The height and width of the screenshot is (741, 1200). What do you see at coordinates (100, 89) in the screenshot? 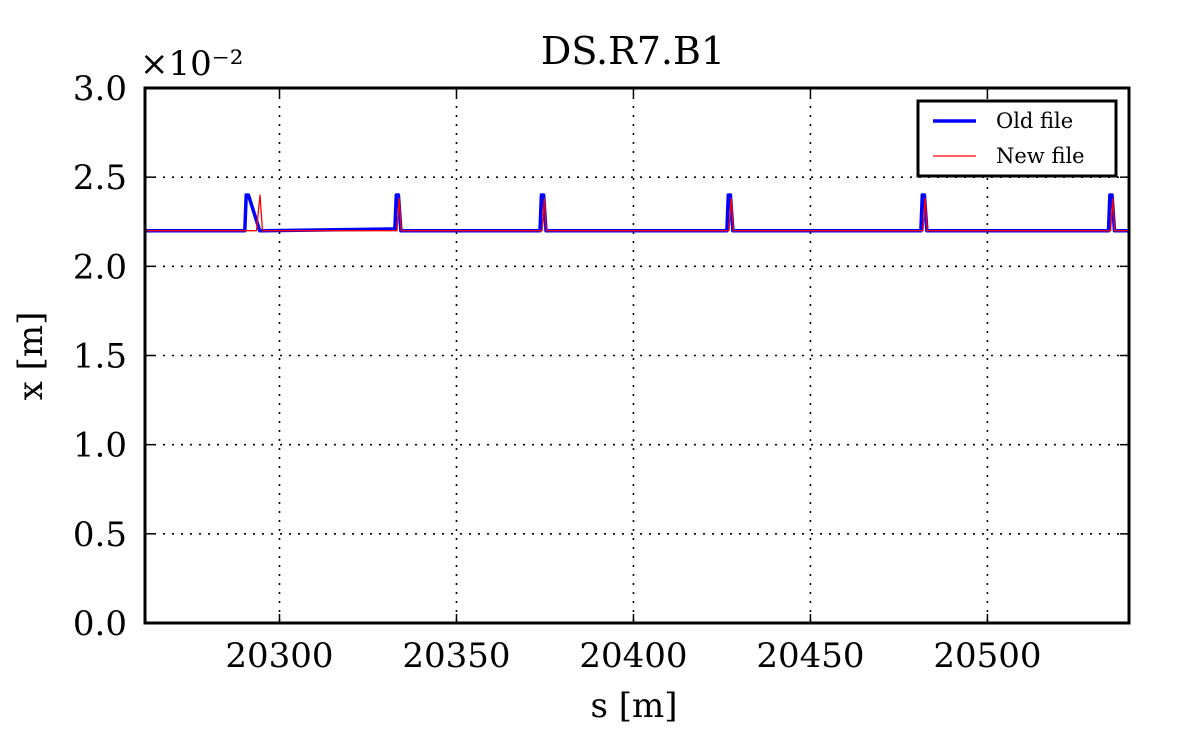
I see `y-tick-label: 3.0` at bounding box center [100, 89].